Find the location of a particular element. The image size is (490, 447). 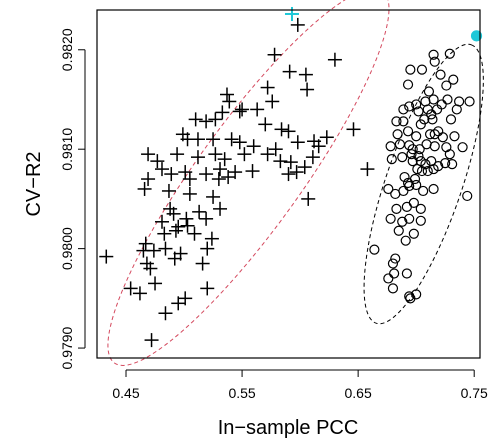

x-tick-label: 0.75 is located at coordinates (474, 393).